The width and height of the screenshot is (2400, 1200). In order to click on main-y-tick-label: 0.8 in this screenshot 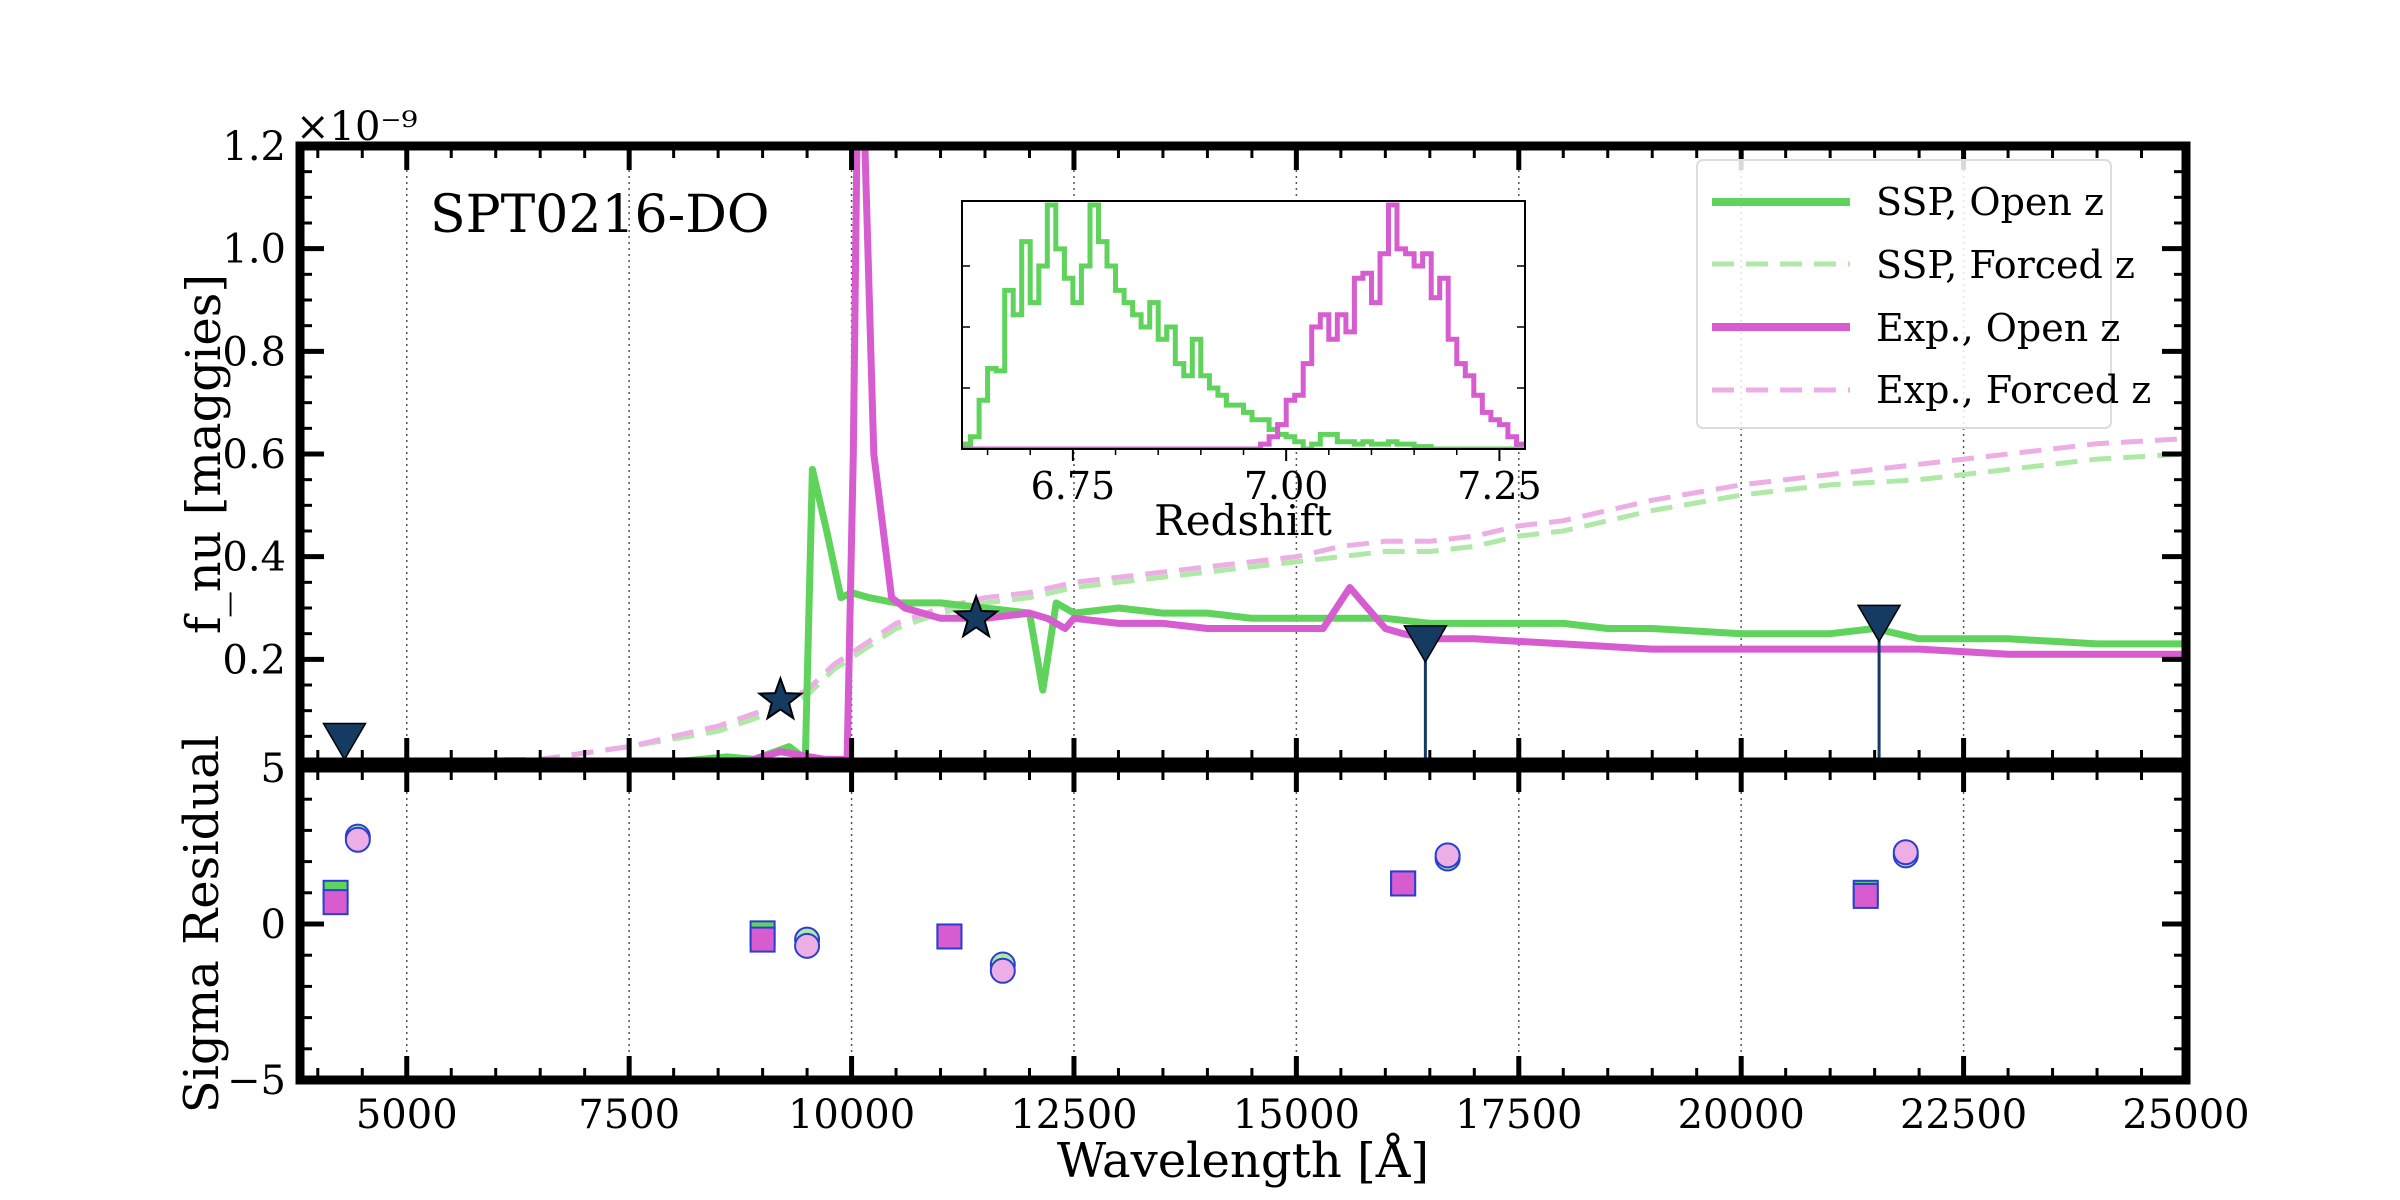, I will do `click(254, 352)`.